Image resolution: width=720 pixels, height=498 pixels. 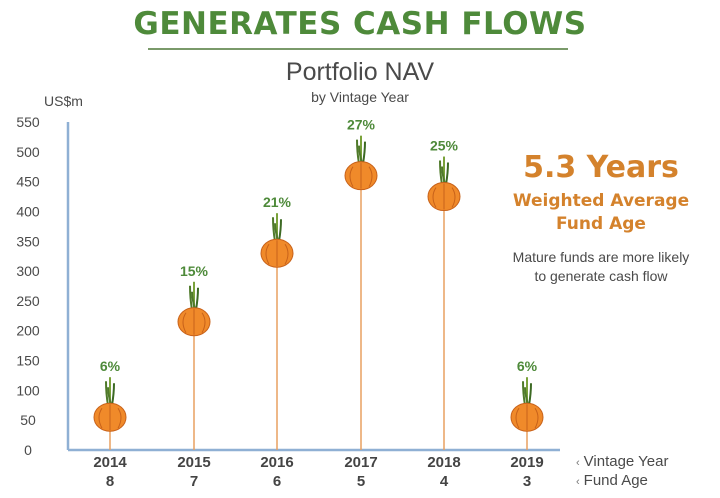 What do you see at coordinates (601, 201) in the screenshot?
I see `callout-caption-line-1: Weighted Average` at bounding box center [601, 201].